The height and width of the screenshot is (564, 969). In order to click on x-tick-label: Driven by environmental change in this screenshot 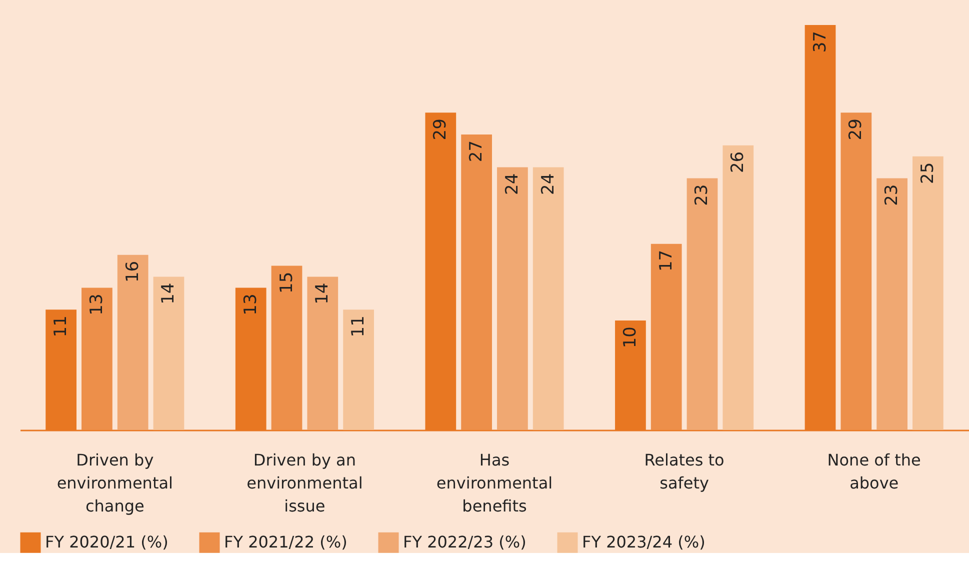, I will do `click(114, 483)`.